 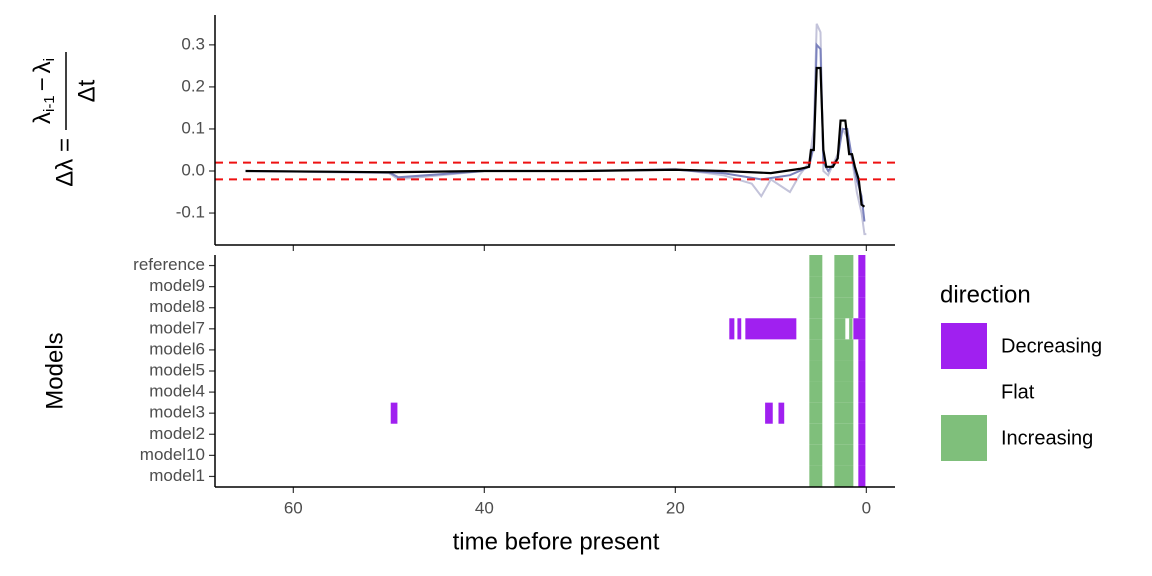 I want to click on y-tick-label: model8, so click(x=177, y=306).